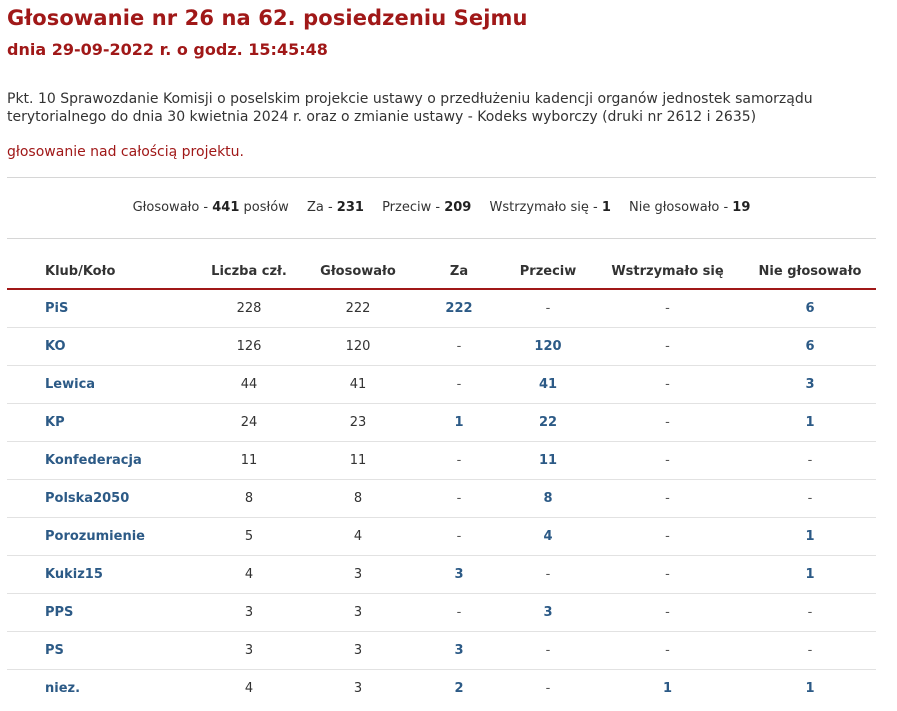 The image size is (897, 711). Describe the element at coordinates (427, 207) in the screenshot. I see `summary-against: Przeciw - 209` at that location.